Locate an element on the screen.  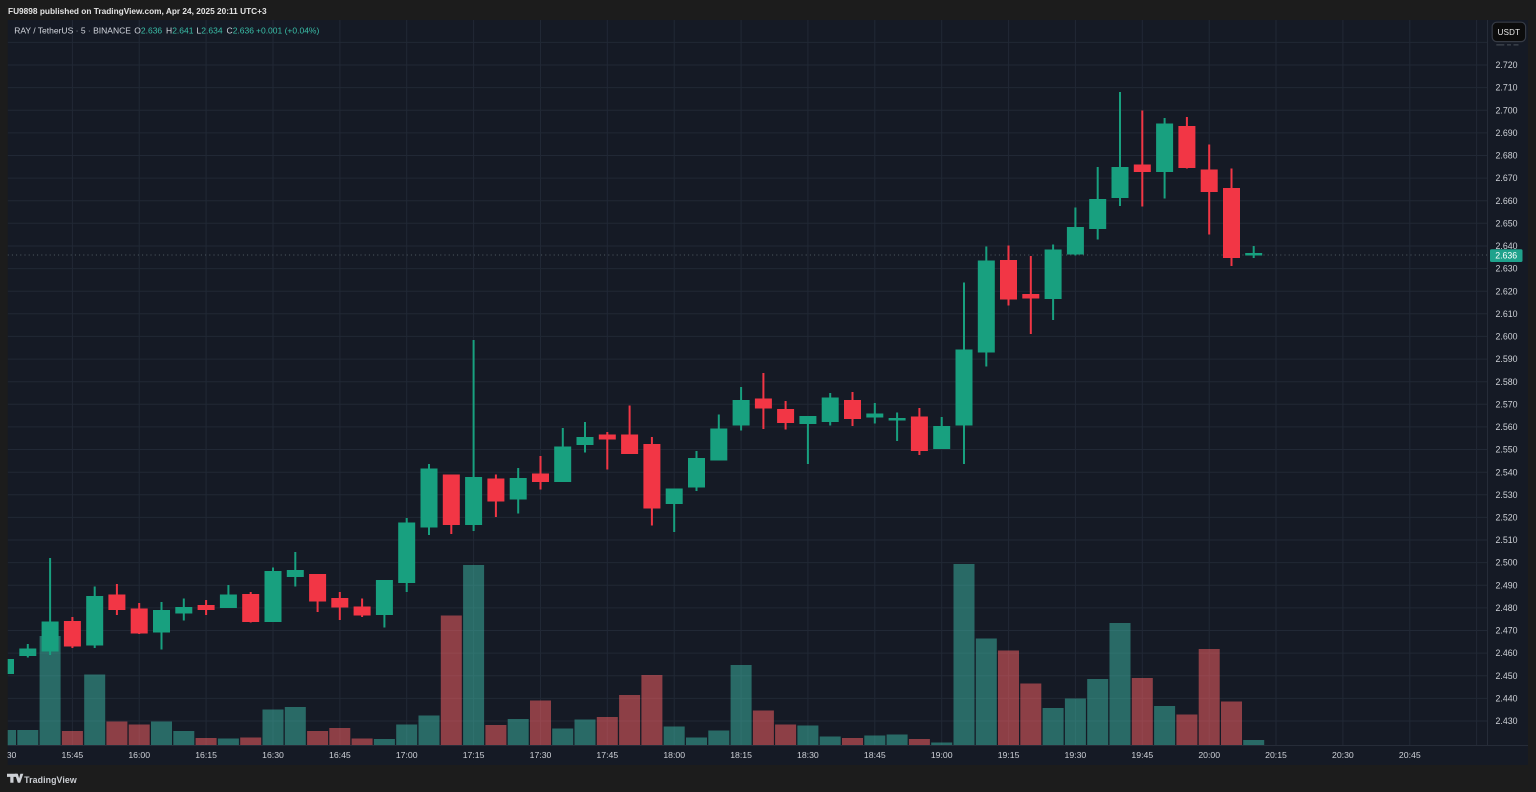
svg-text: RAY / TetherUS · 5 · BINANCE is located at coordinates (72, 31).